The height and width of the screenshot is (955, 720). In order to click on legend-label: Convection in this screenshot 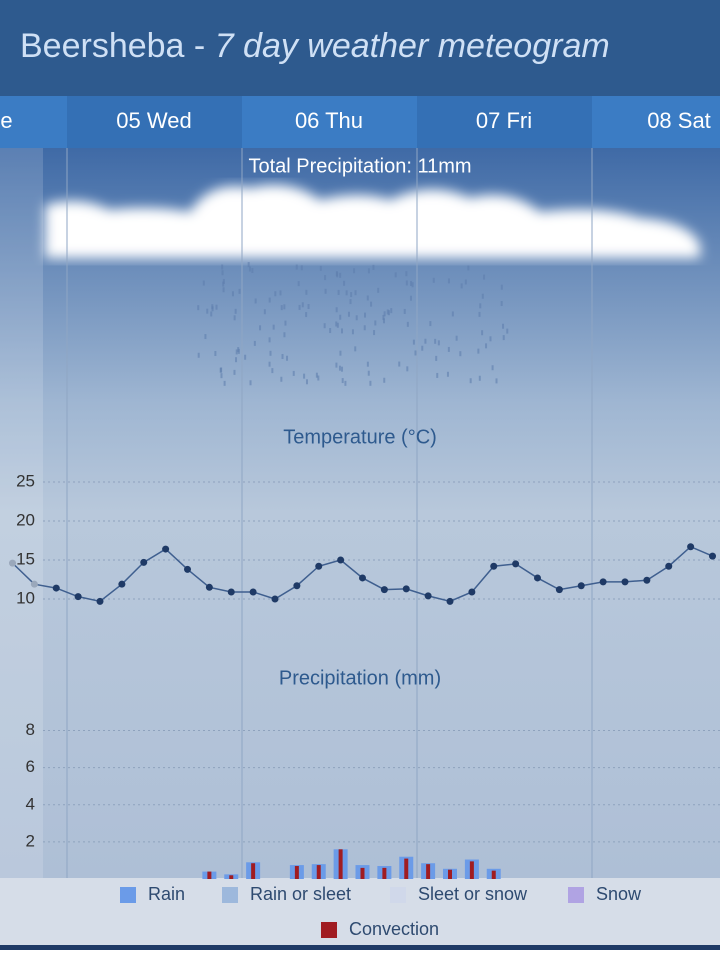, I will do `click(394, 929)`.